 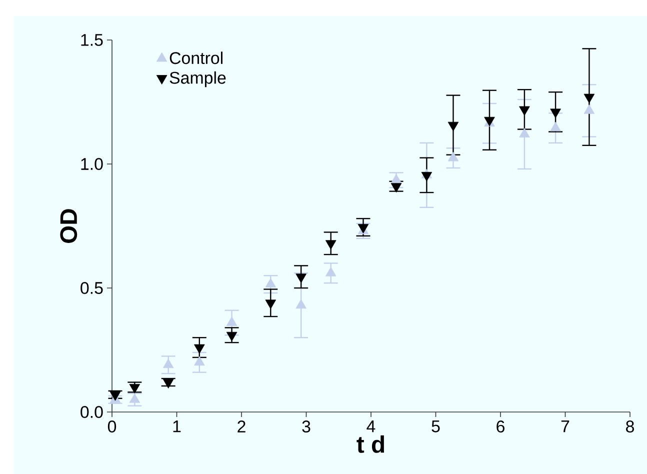 What do you see at coordinates (69, 226) in the screenshot?
I see `y-axis-title: OD` at bounding box center [69, 226].